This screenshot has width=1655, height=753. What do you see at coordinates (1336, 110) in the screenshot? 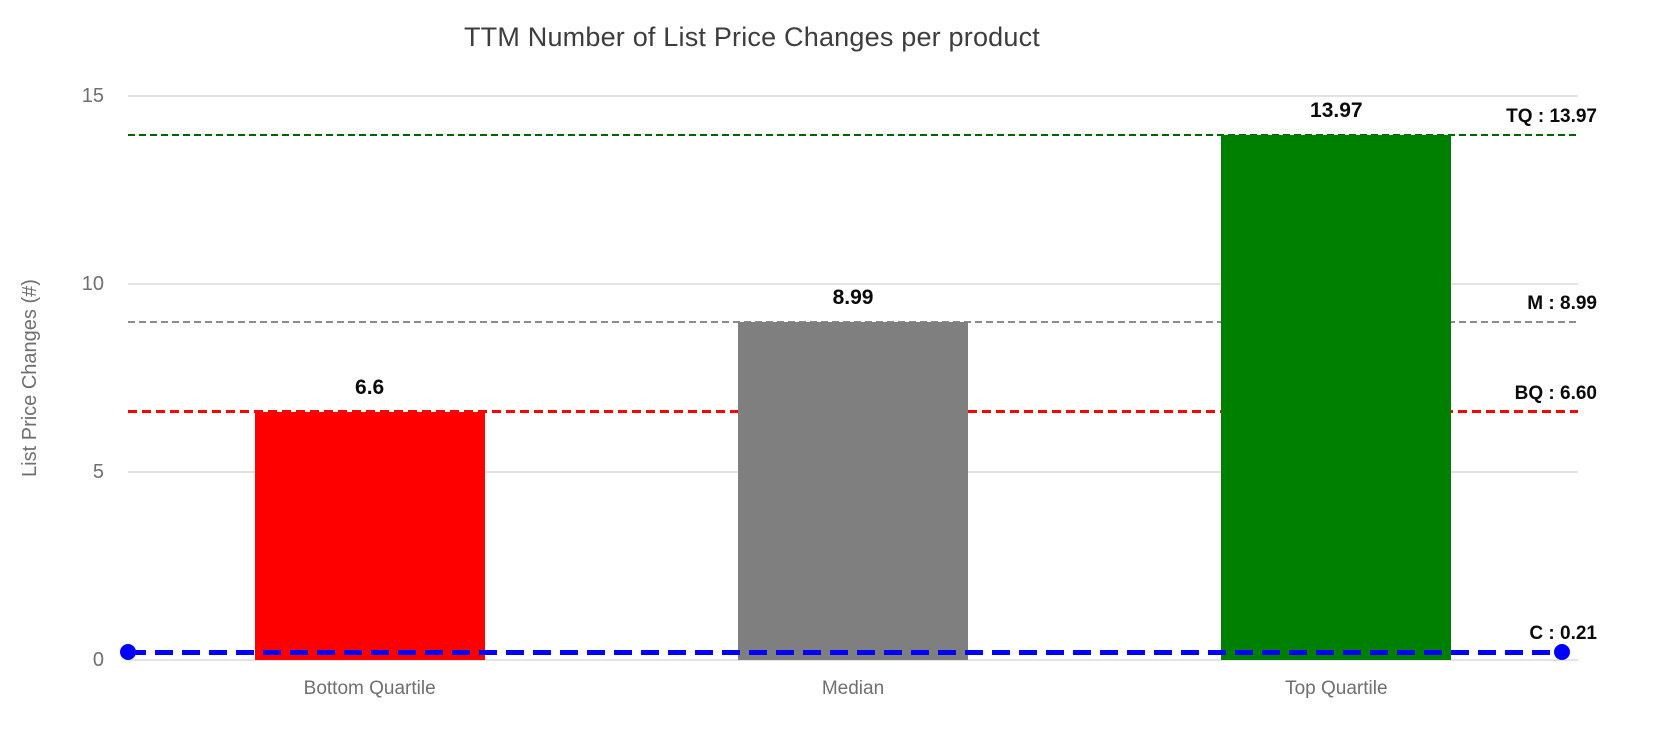
I see `bar-value-label-top-quartile: 13.97` at bounding box center [1336, 110].